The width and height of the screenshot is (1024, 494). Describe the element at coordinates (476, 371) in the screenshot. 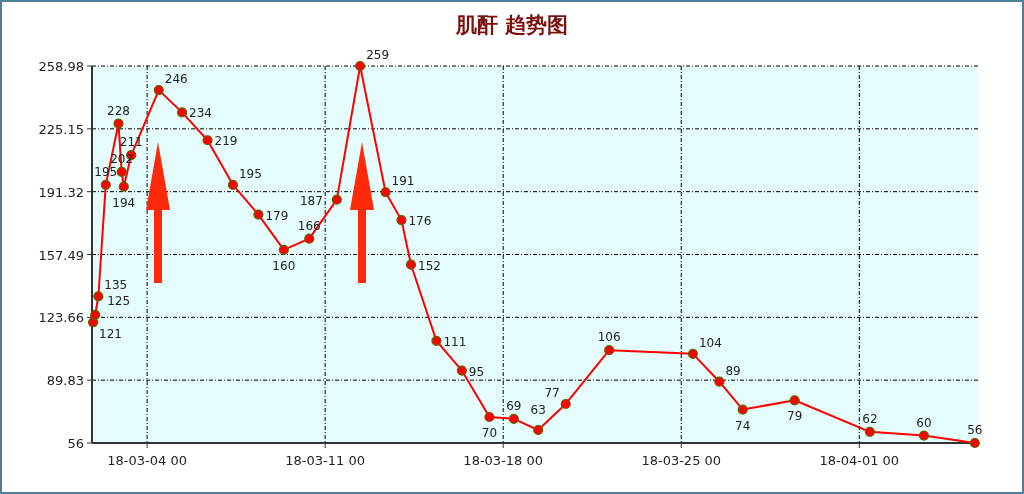

I see `data-label: 95` at that location.